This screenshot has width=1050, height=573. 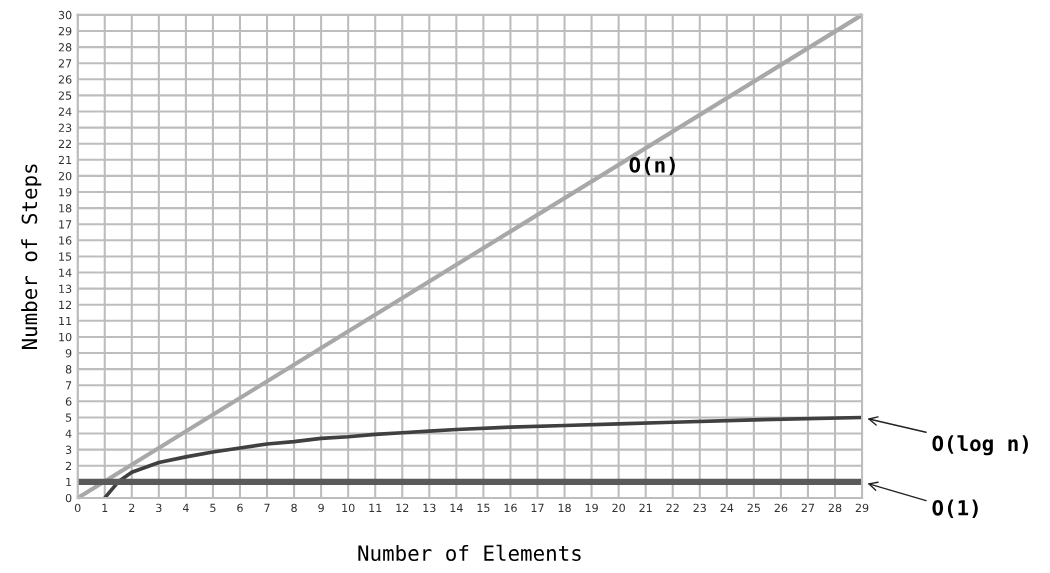 What do you see at coordinates (510, 508) in the screenshot?
I see `x-tick-label: 16` at bounding box center [510, 508].